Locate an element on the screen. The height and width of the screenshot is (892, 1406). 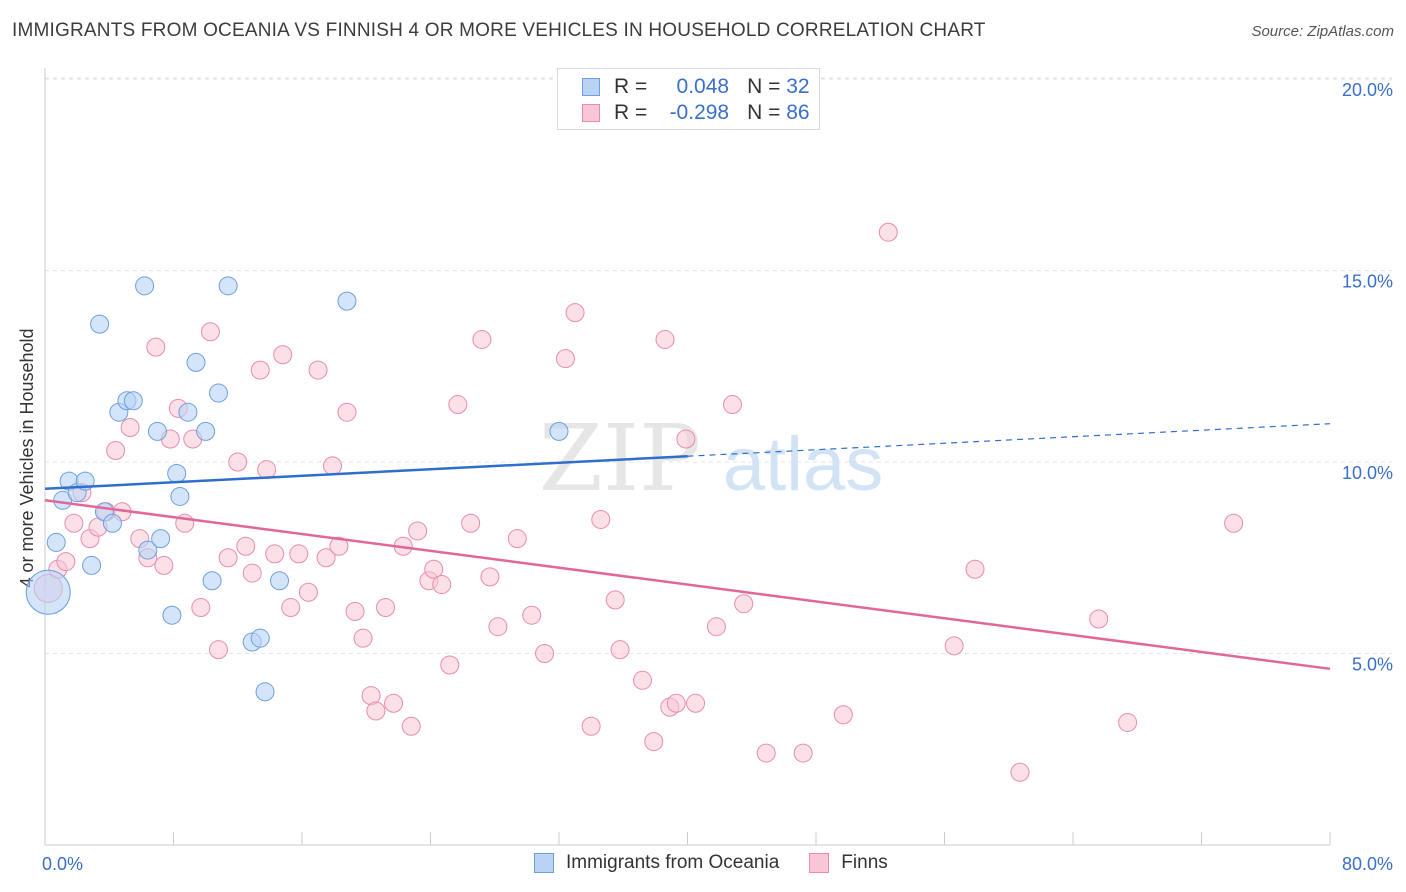
legend-row-finns: R = -0.298 N = 86 is located at coordinates (696, 113).